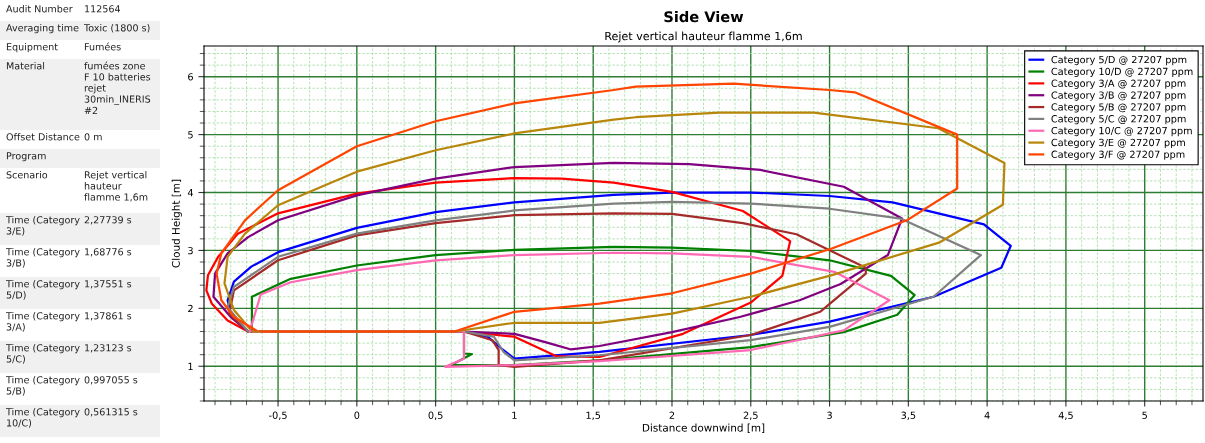 The height and width of the screenshot is (443, 1205). What do you see at coordinates (93, 137) in the screenshot?
I see `text: 0 m` at bounding box center [93, 137].